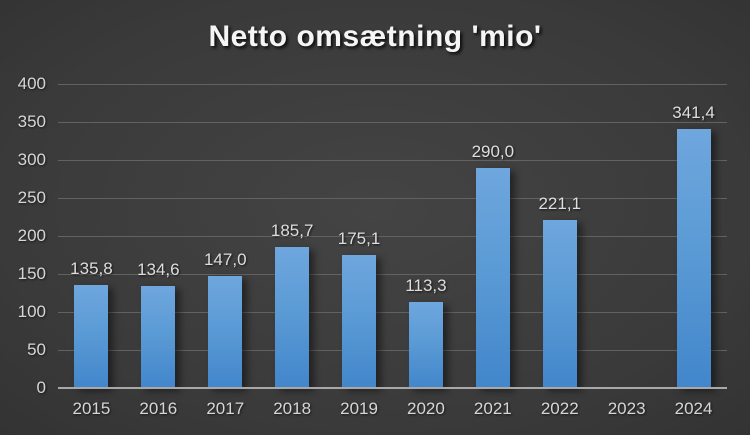  Describe the element at coordinates (41, 387) in the screenshot. I see `y-tick-label-0: 0` at that location.